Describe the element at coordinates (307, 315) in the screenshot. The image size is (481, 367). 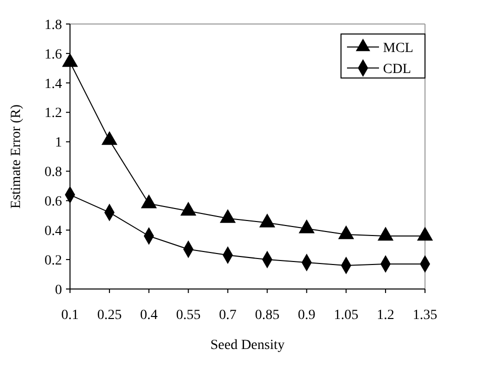
I see `x-tick-label: 0.9` at that location.